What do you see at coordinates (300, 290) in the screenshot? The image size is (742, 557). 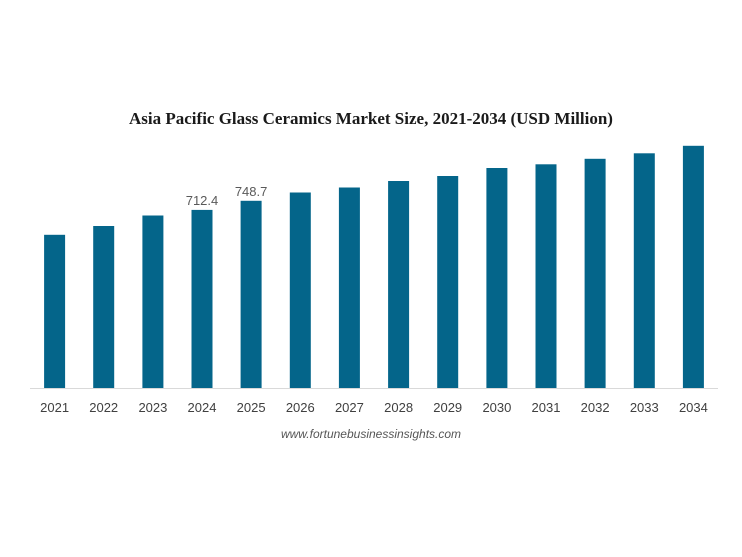 I see `bar-2026` at bounding box center [300, 290].